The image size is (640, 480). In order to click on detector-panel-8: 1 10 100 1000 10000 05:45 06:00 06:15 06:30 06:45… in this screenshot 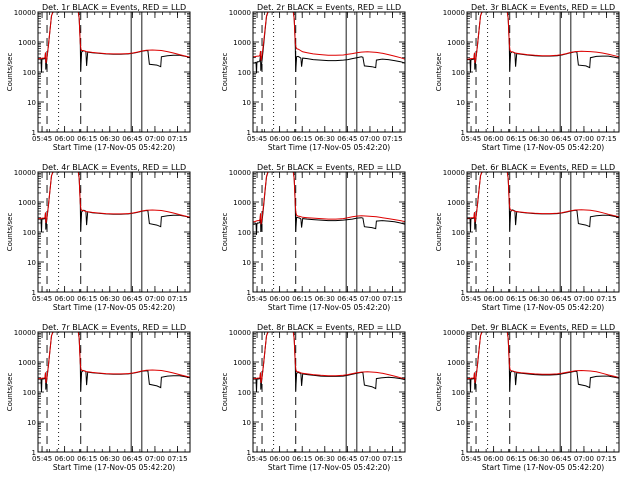, I will do `click(313, 397)`.